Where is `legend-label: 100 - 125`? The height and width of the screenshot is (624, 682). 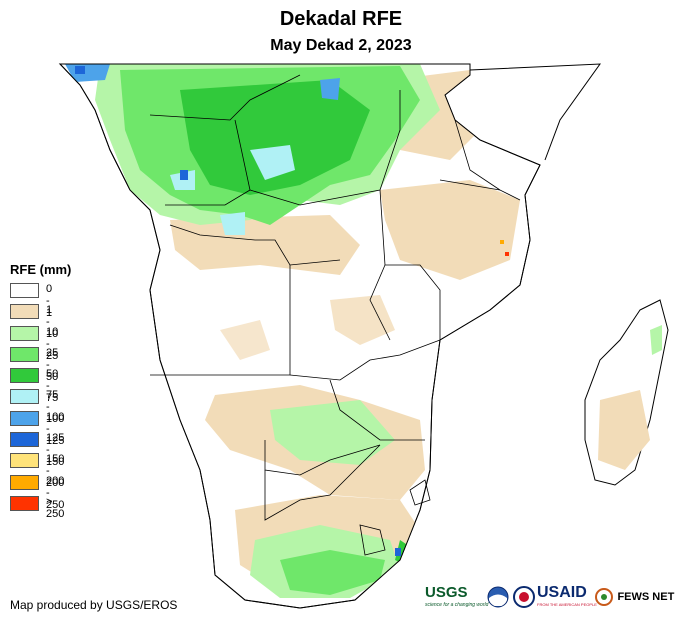
legend-label: 100 - 125 is located at coordinates (55, 428).